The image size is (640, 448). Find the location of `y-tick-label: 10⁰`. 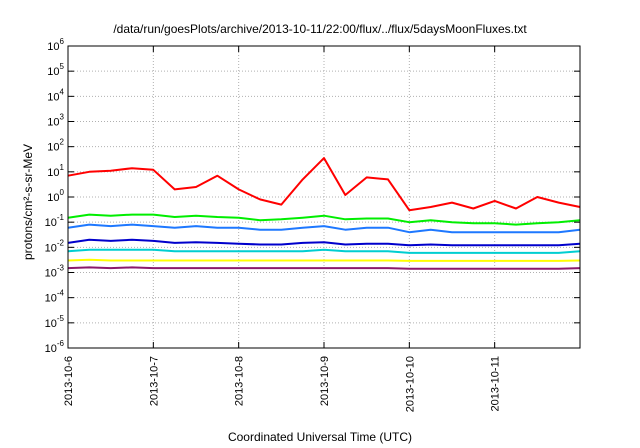

y-tick-label: 10⁰ is located at coordinates (55, 196).